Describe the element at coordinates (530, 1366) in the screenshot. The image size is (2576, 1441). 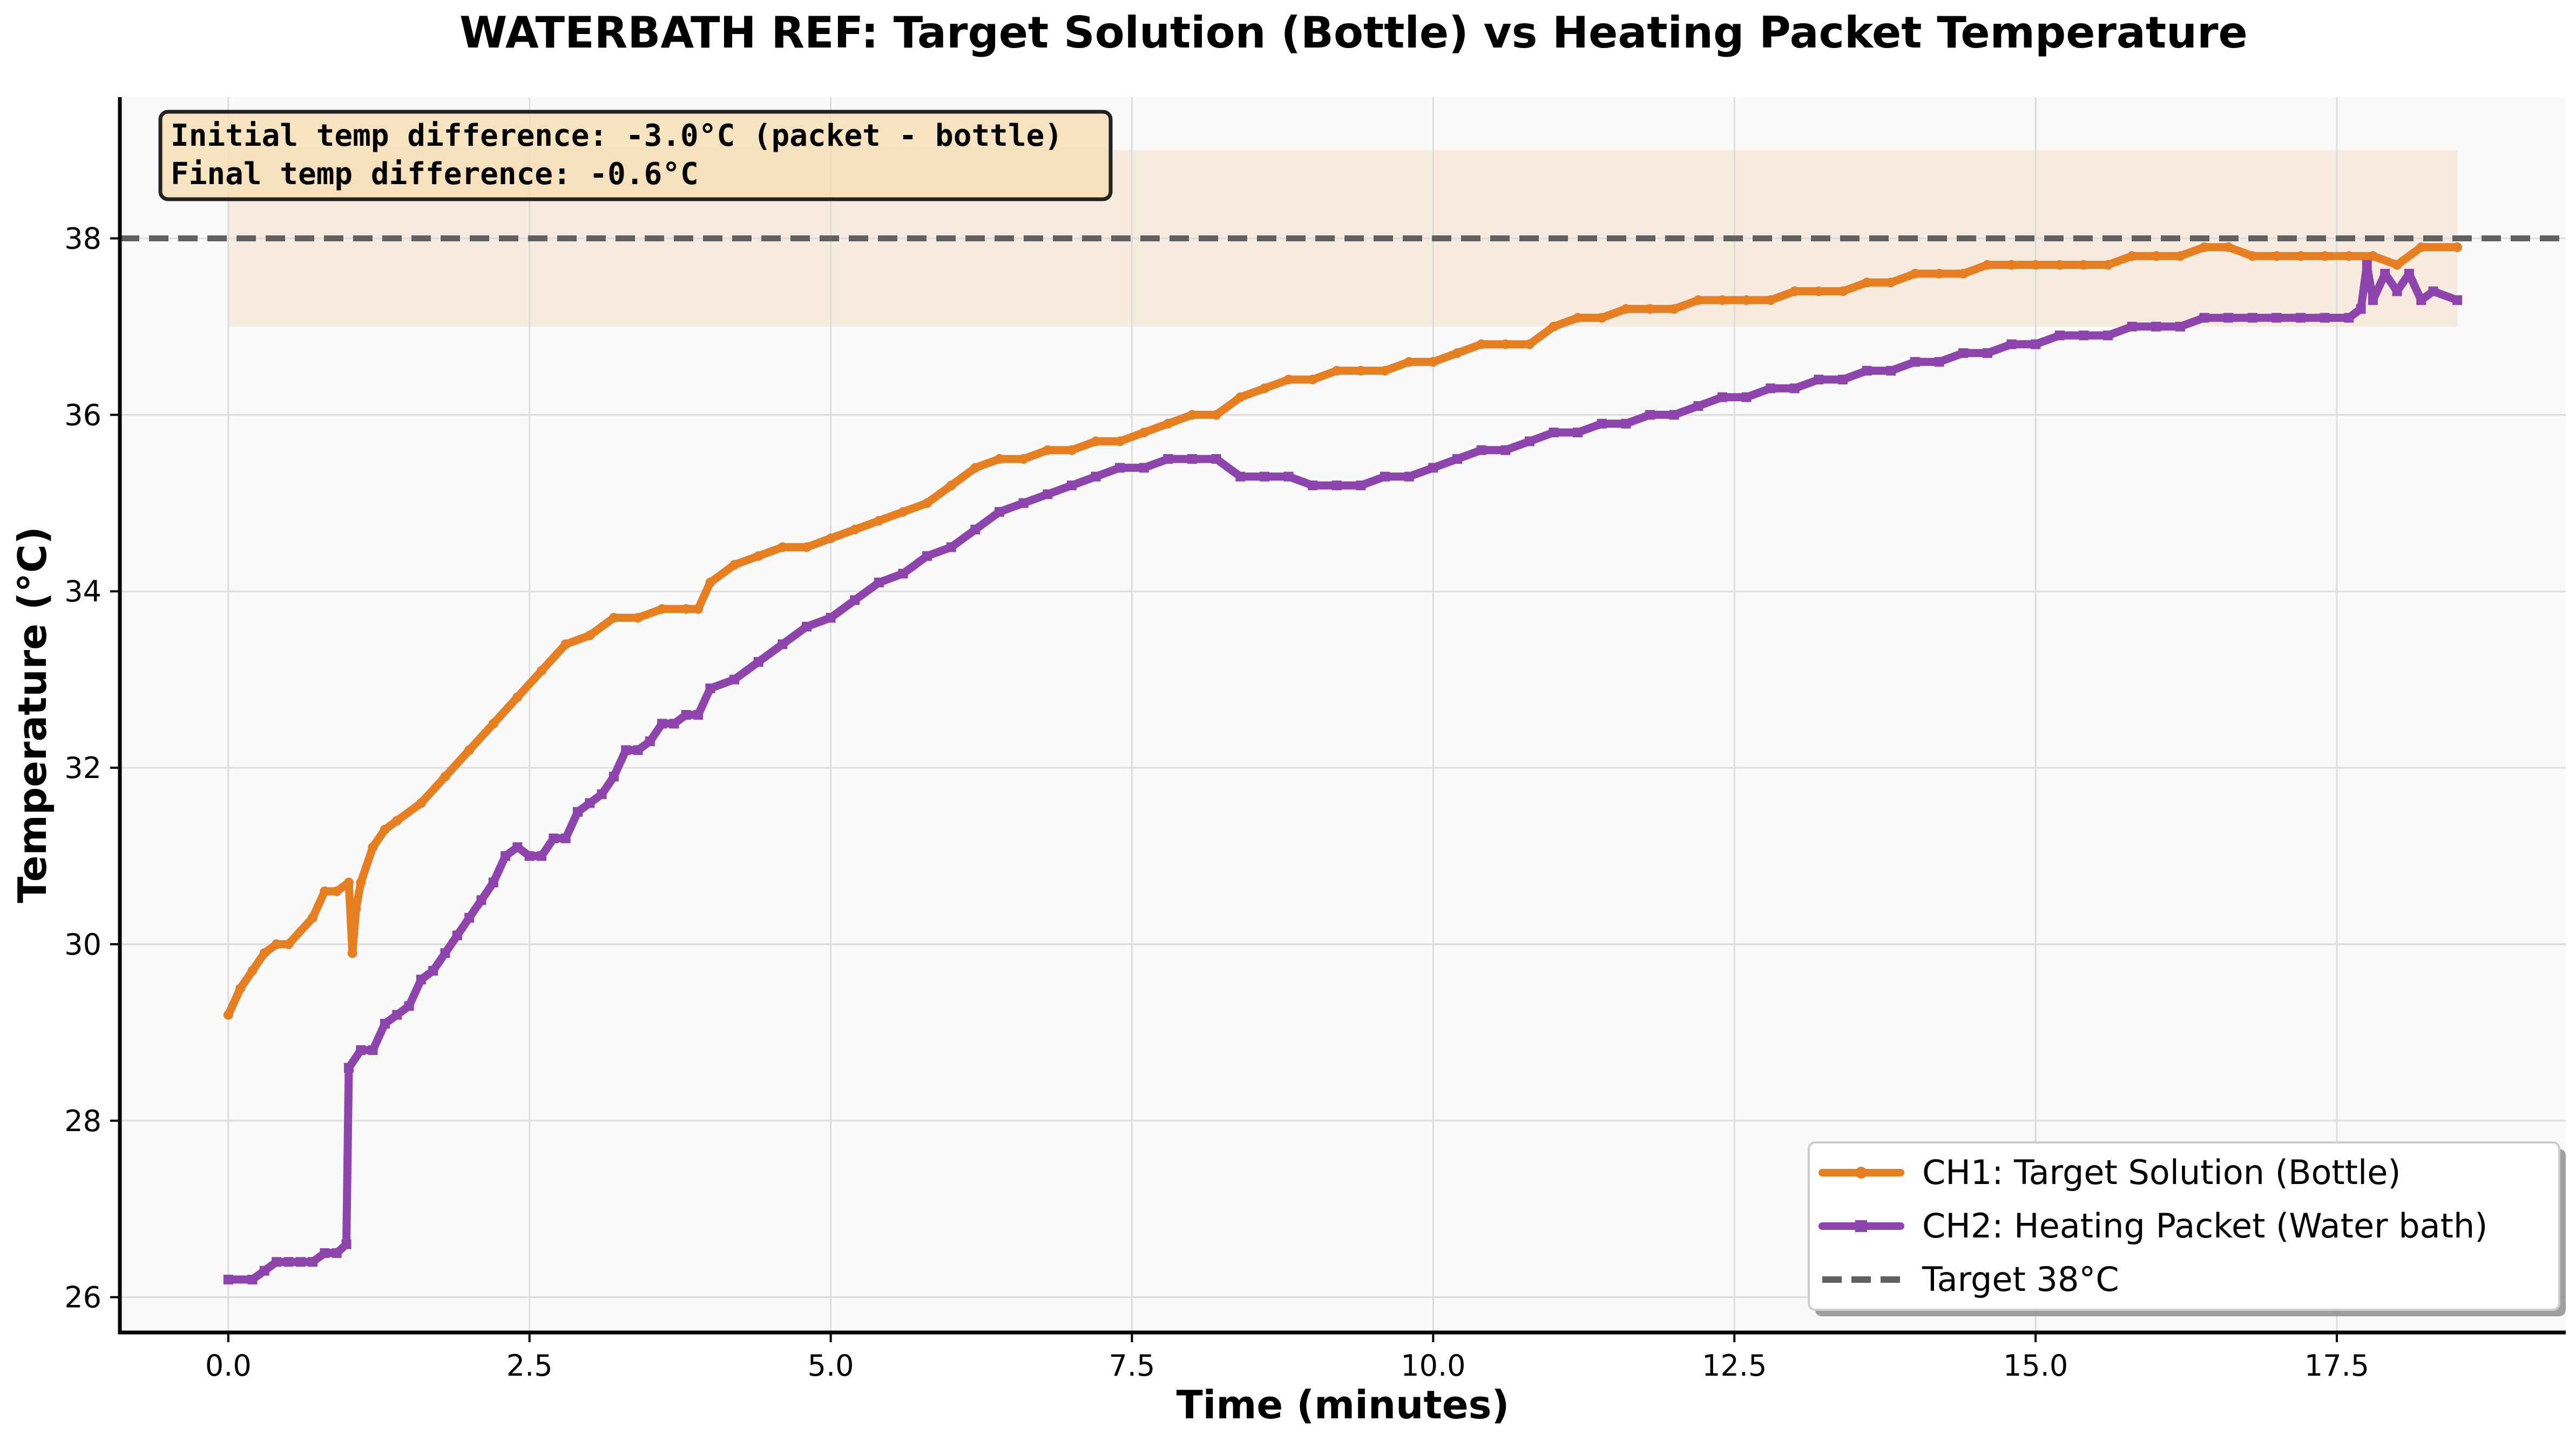
I see `x-tick-label-1: 2.5` at that location.